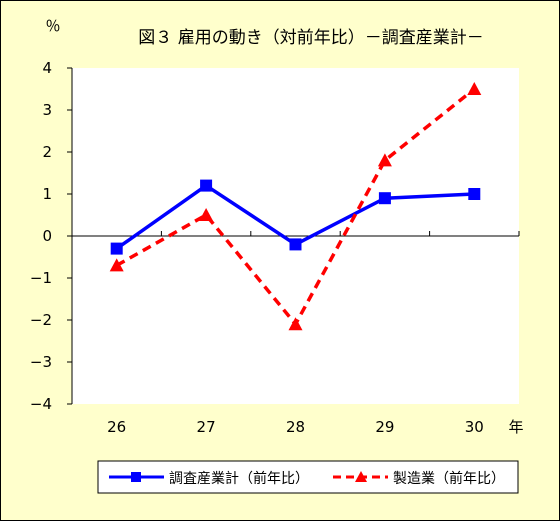 Image resolution: width=560 pixels, height=525 pixels. Describe the element at coordinates (449, 478) in the screenshot. I see `legend-label-1: 製造業（前年比）` at that location.